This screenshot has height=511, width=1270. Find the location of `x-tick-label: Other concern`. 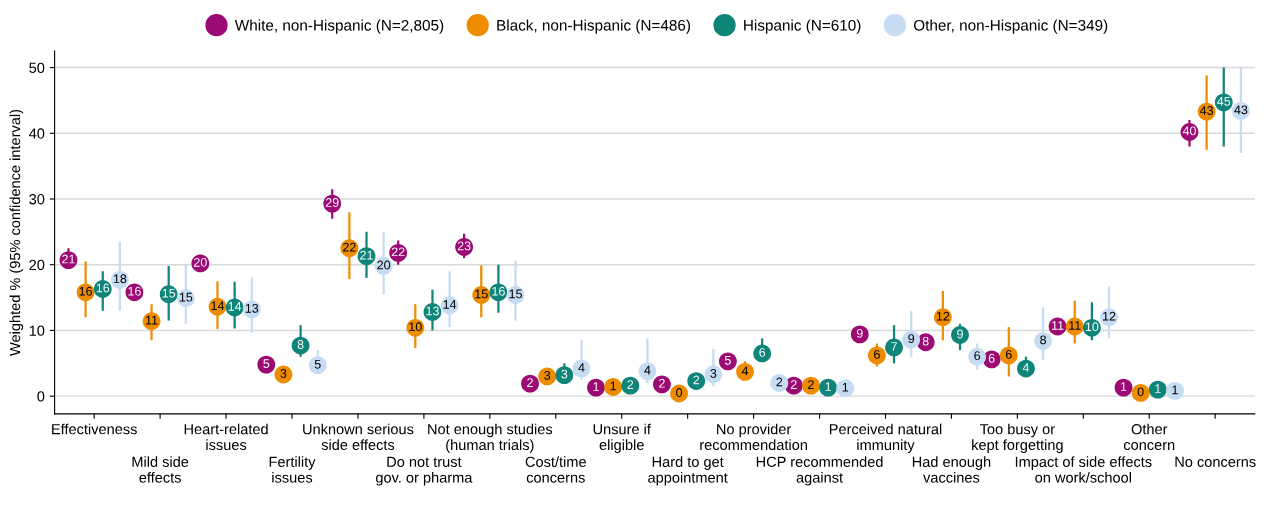

x-tick-label: Other concern is located at coordinates (1149, 437).